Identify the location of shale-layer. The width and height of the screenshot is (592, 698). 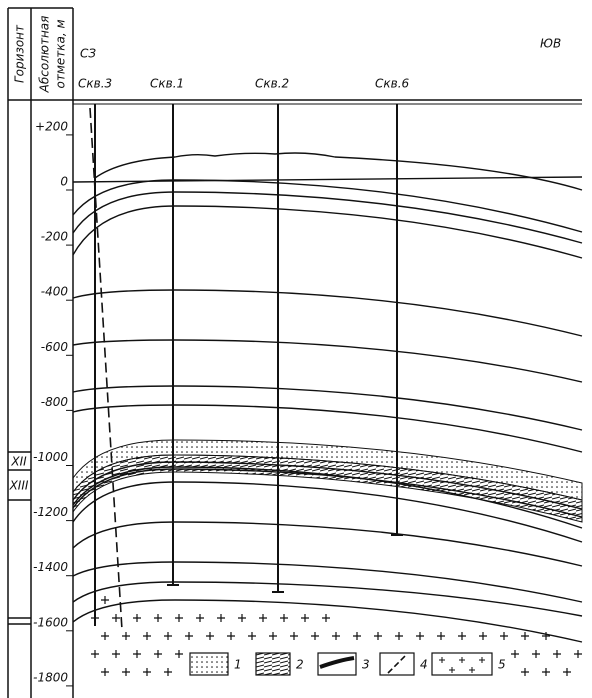
(327, 488).